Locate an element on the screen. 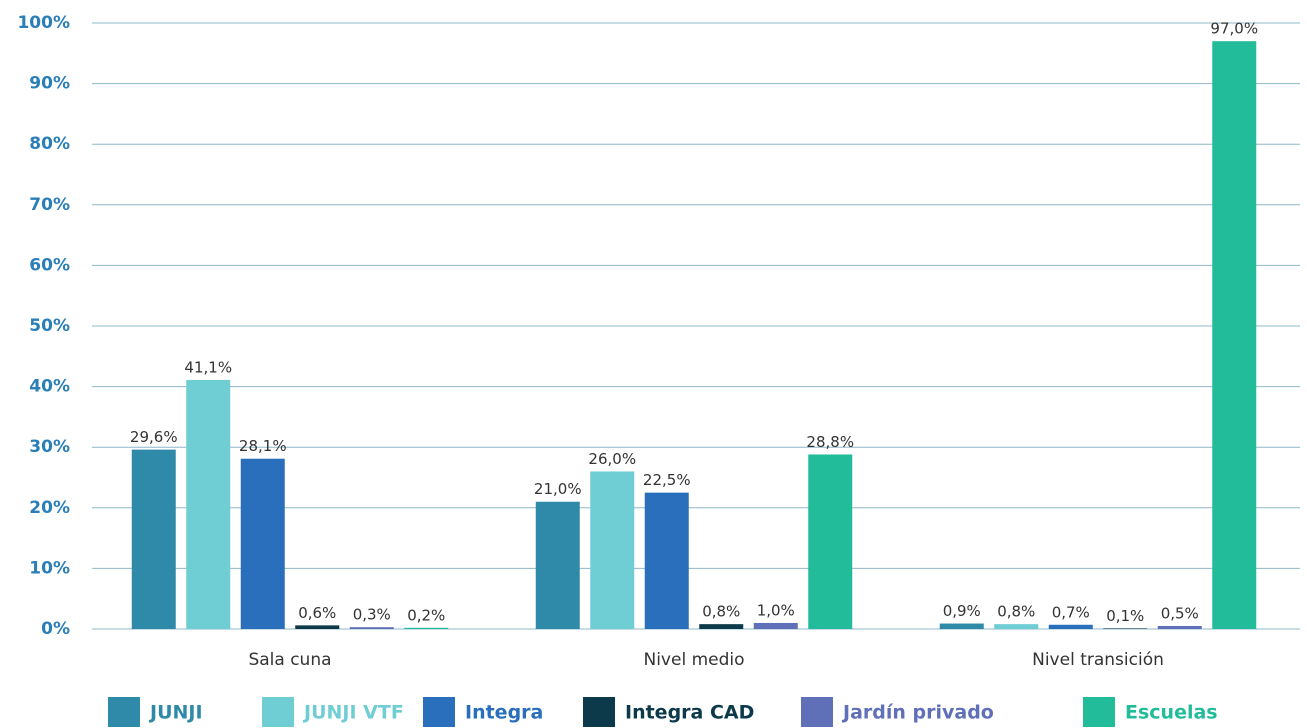 The image size is (1307, 728). data-label: 0,2% is located at coordinates (426, 615).